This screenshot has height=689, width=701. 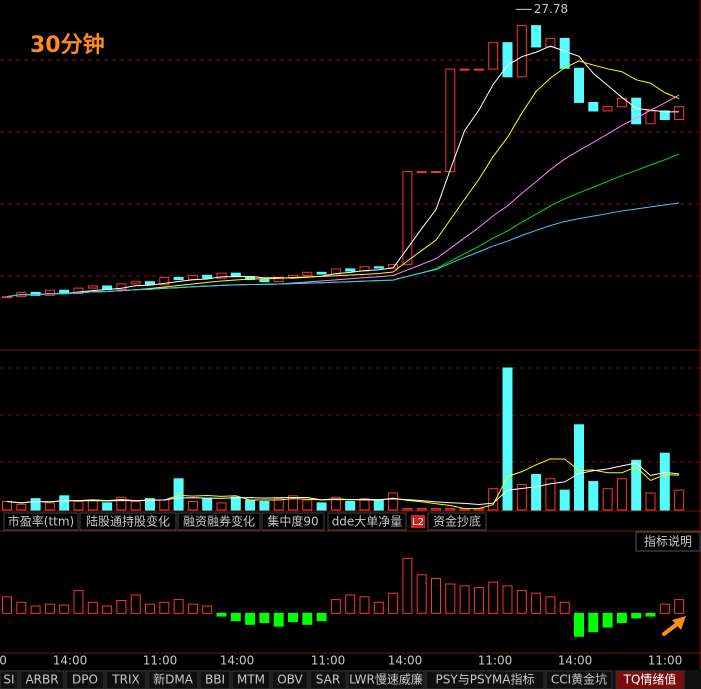 I want to click on bottom-tab-label: MTM, so click(x=251, y=680).